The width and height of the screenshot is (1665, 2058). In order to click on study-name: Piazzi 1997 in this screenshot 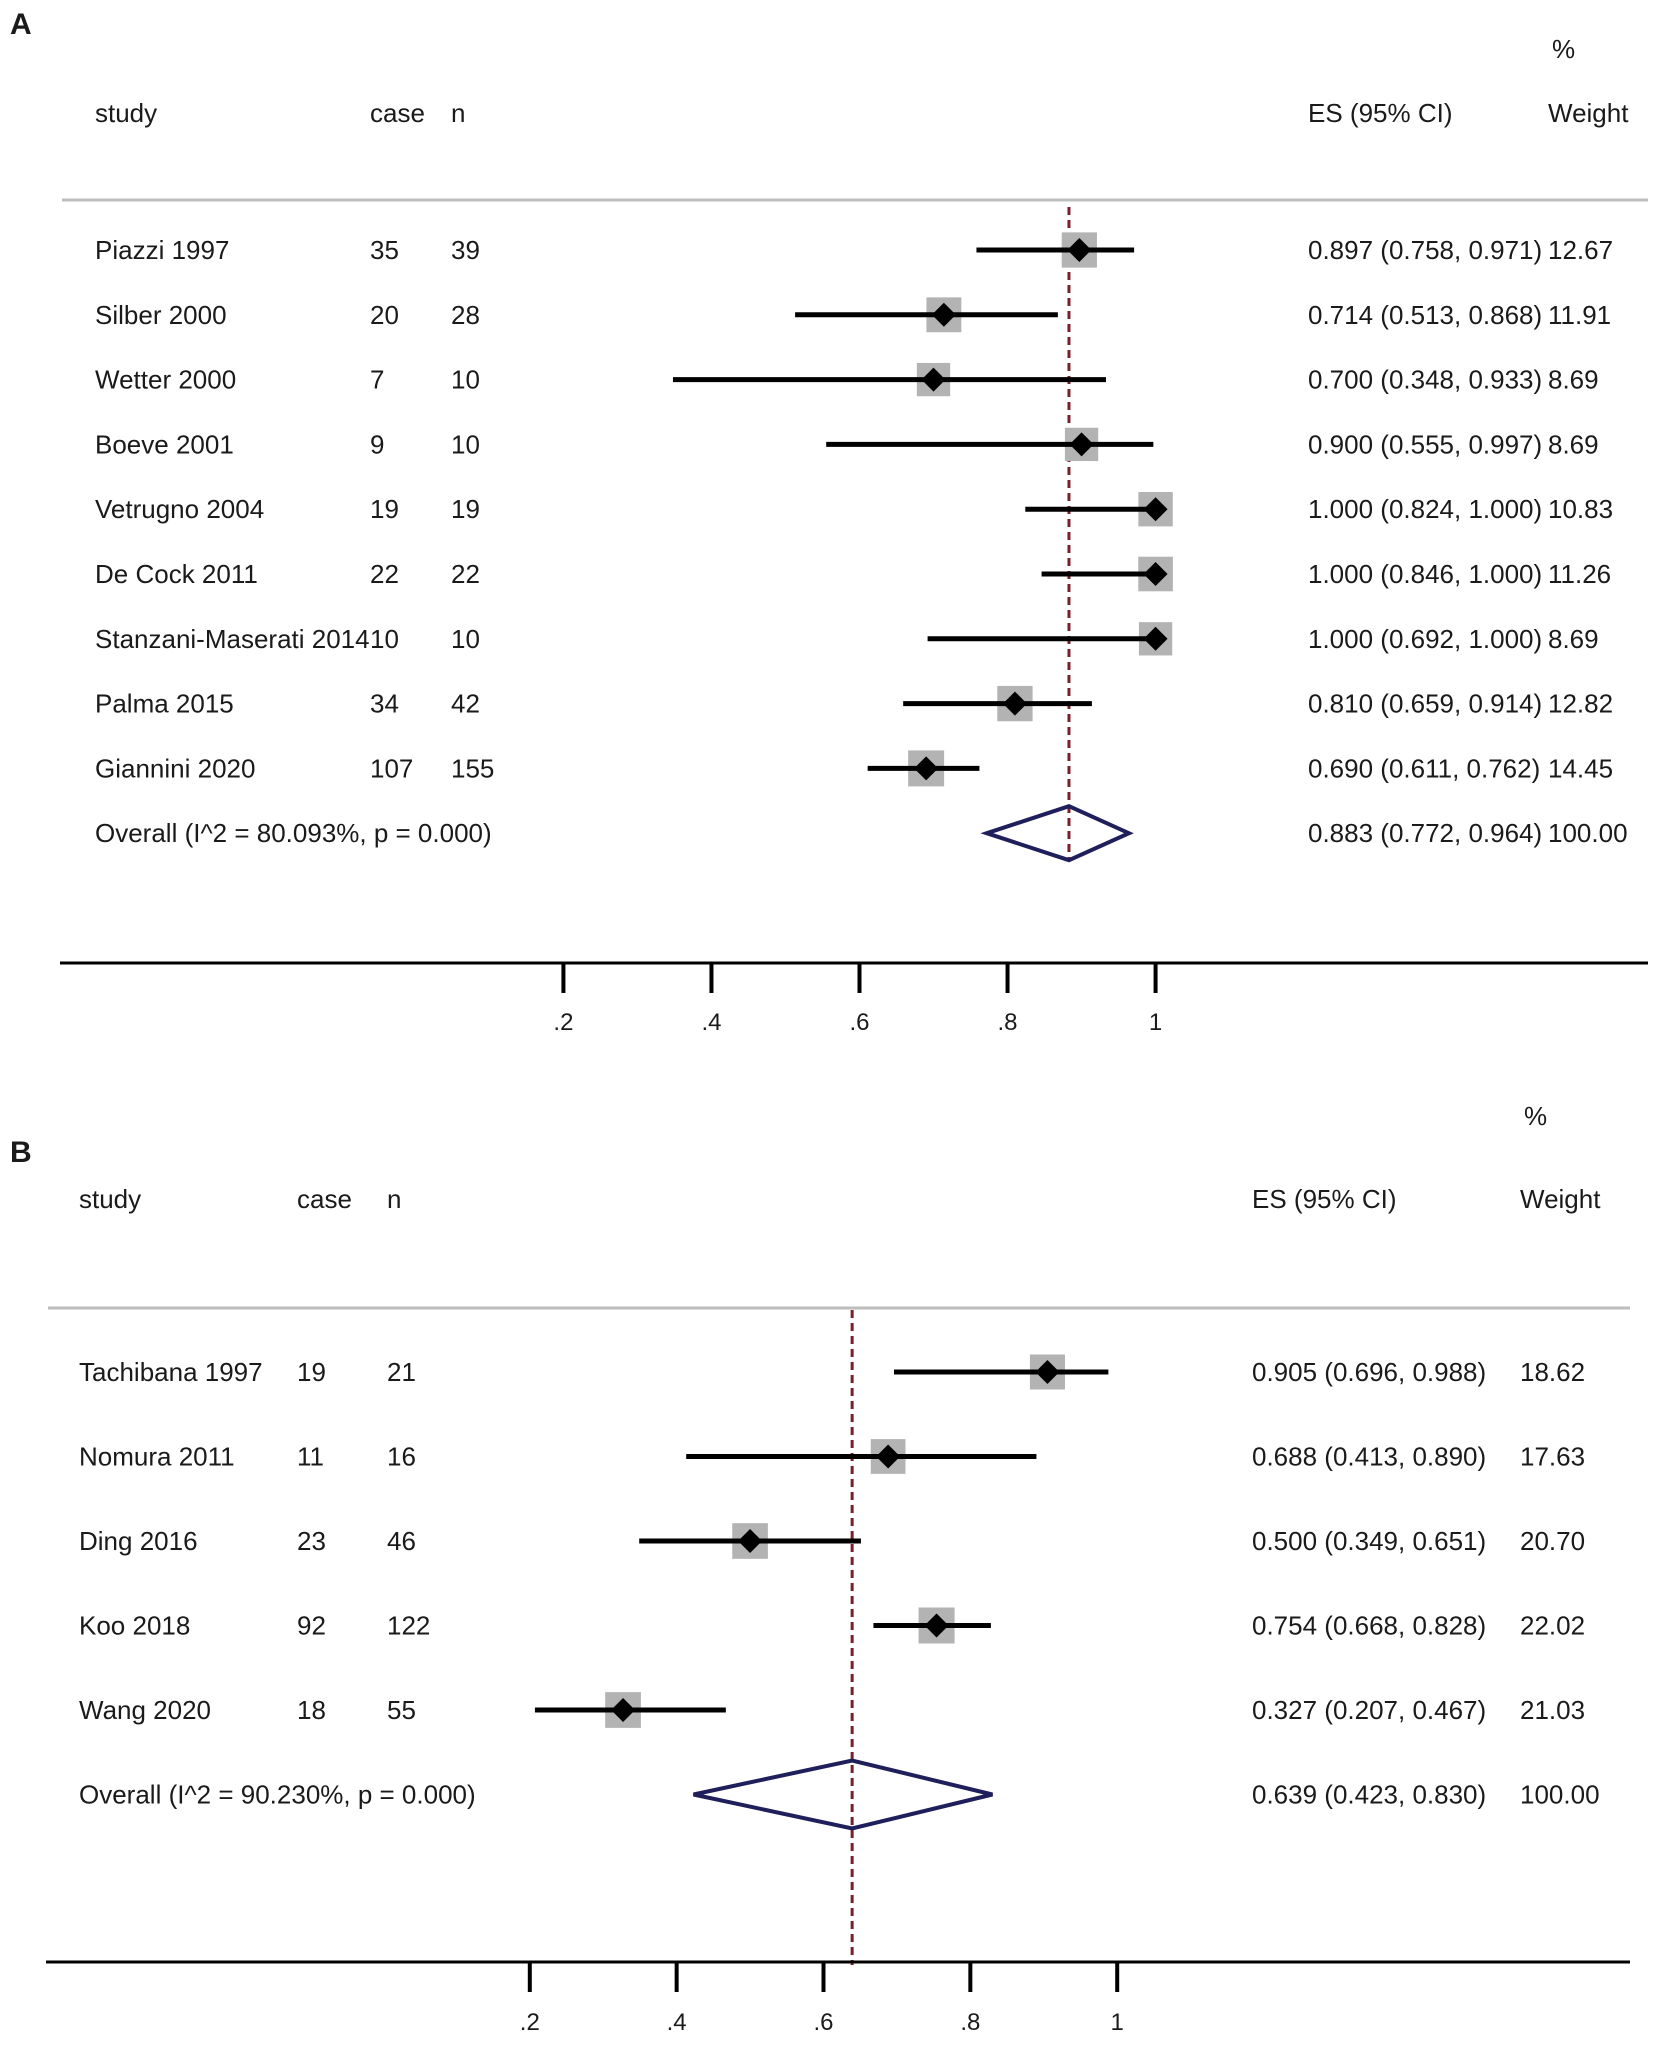, I will do `click(162, 250)`.